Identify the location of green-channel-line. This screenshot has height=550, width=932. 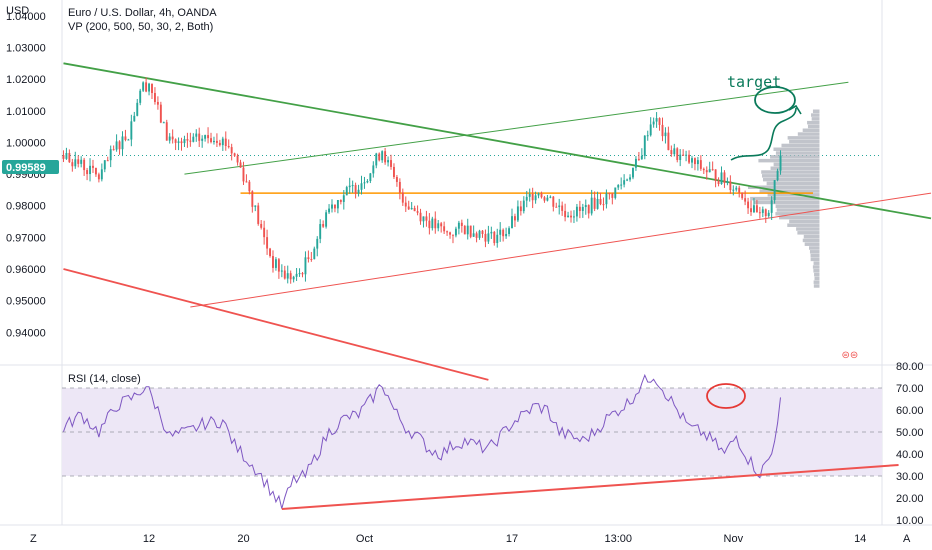
(516, 128).